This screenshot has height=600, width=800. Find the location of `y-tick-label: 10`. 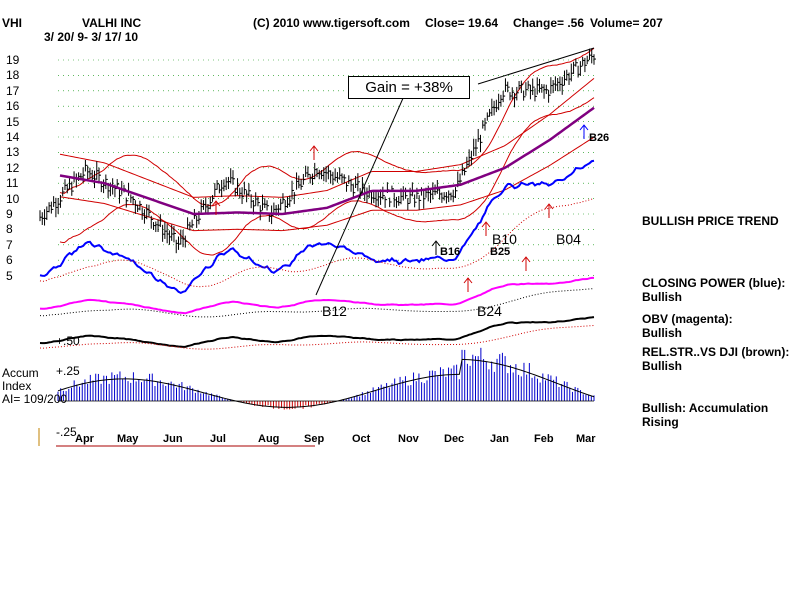

y-tick-label: 10 is located at coordinates (13, 198).